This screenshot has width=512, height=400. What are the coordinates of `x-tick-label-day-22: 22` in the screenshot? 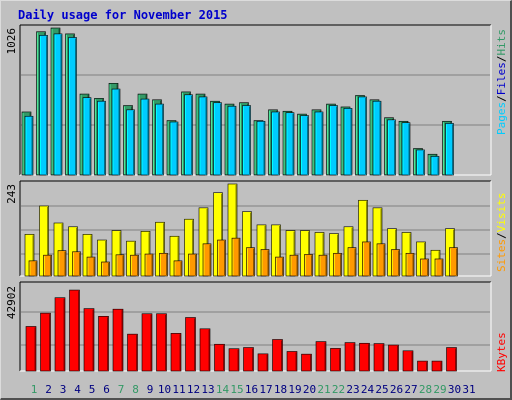 It's located at (338, 389).